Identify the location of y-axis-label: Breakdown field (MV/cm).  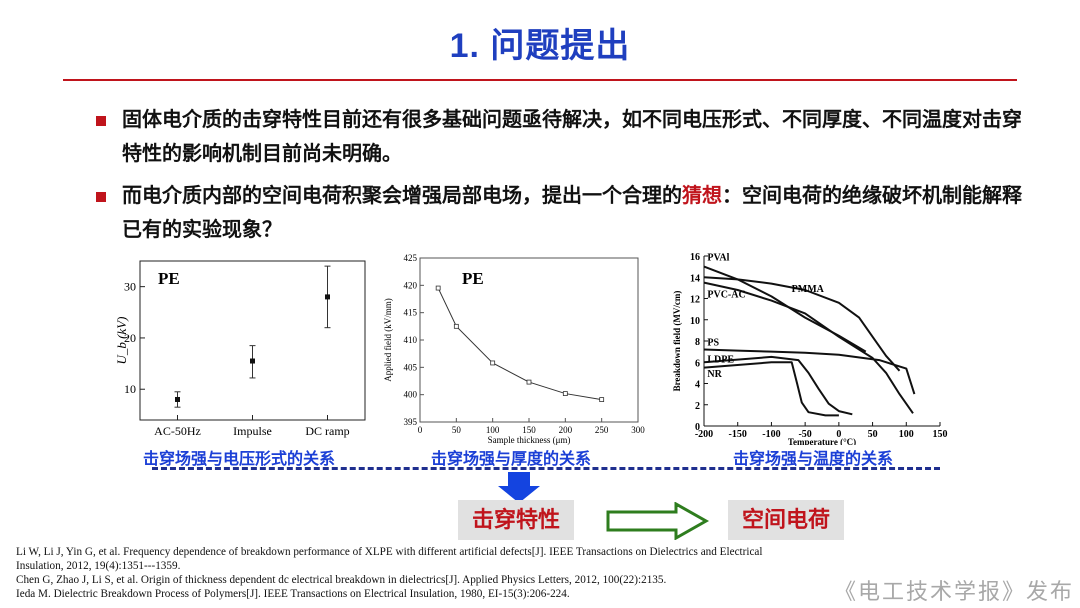
(677, 341).